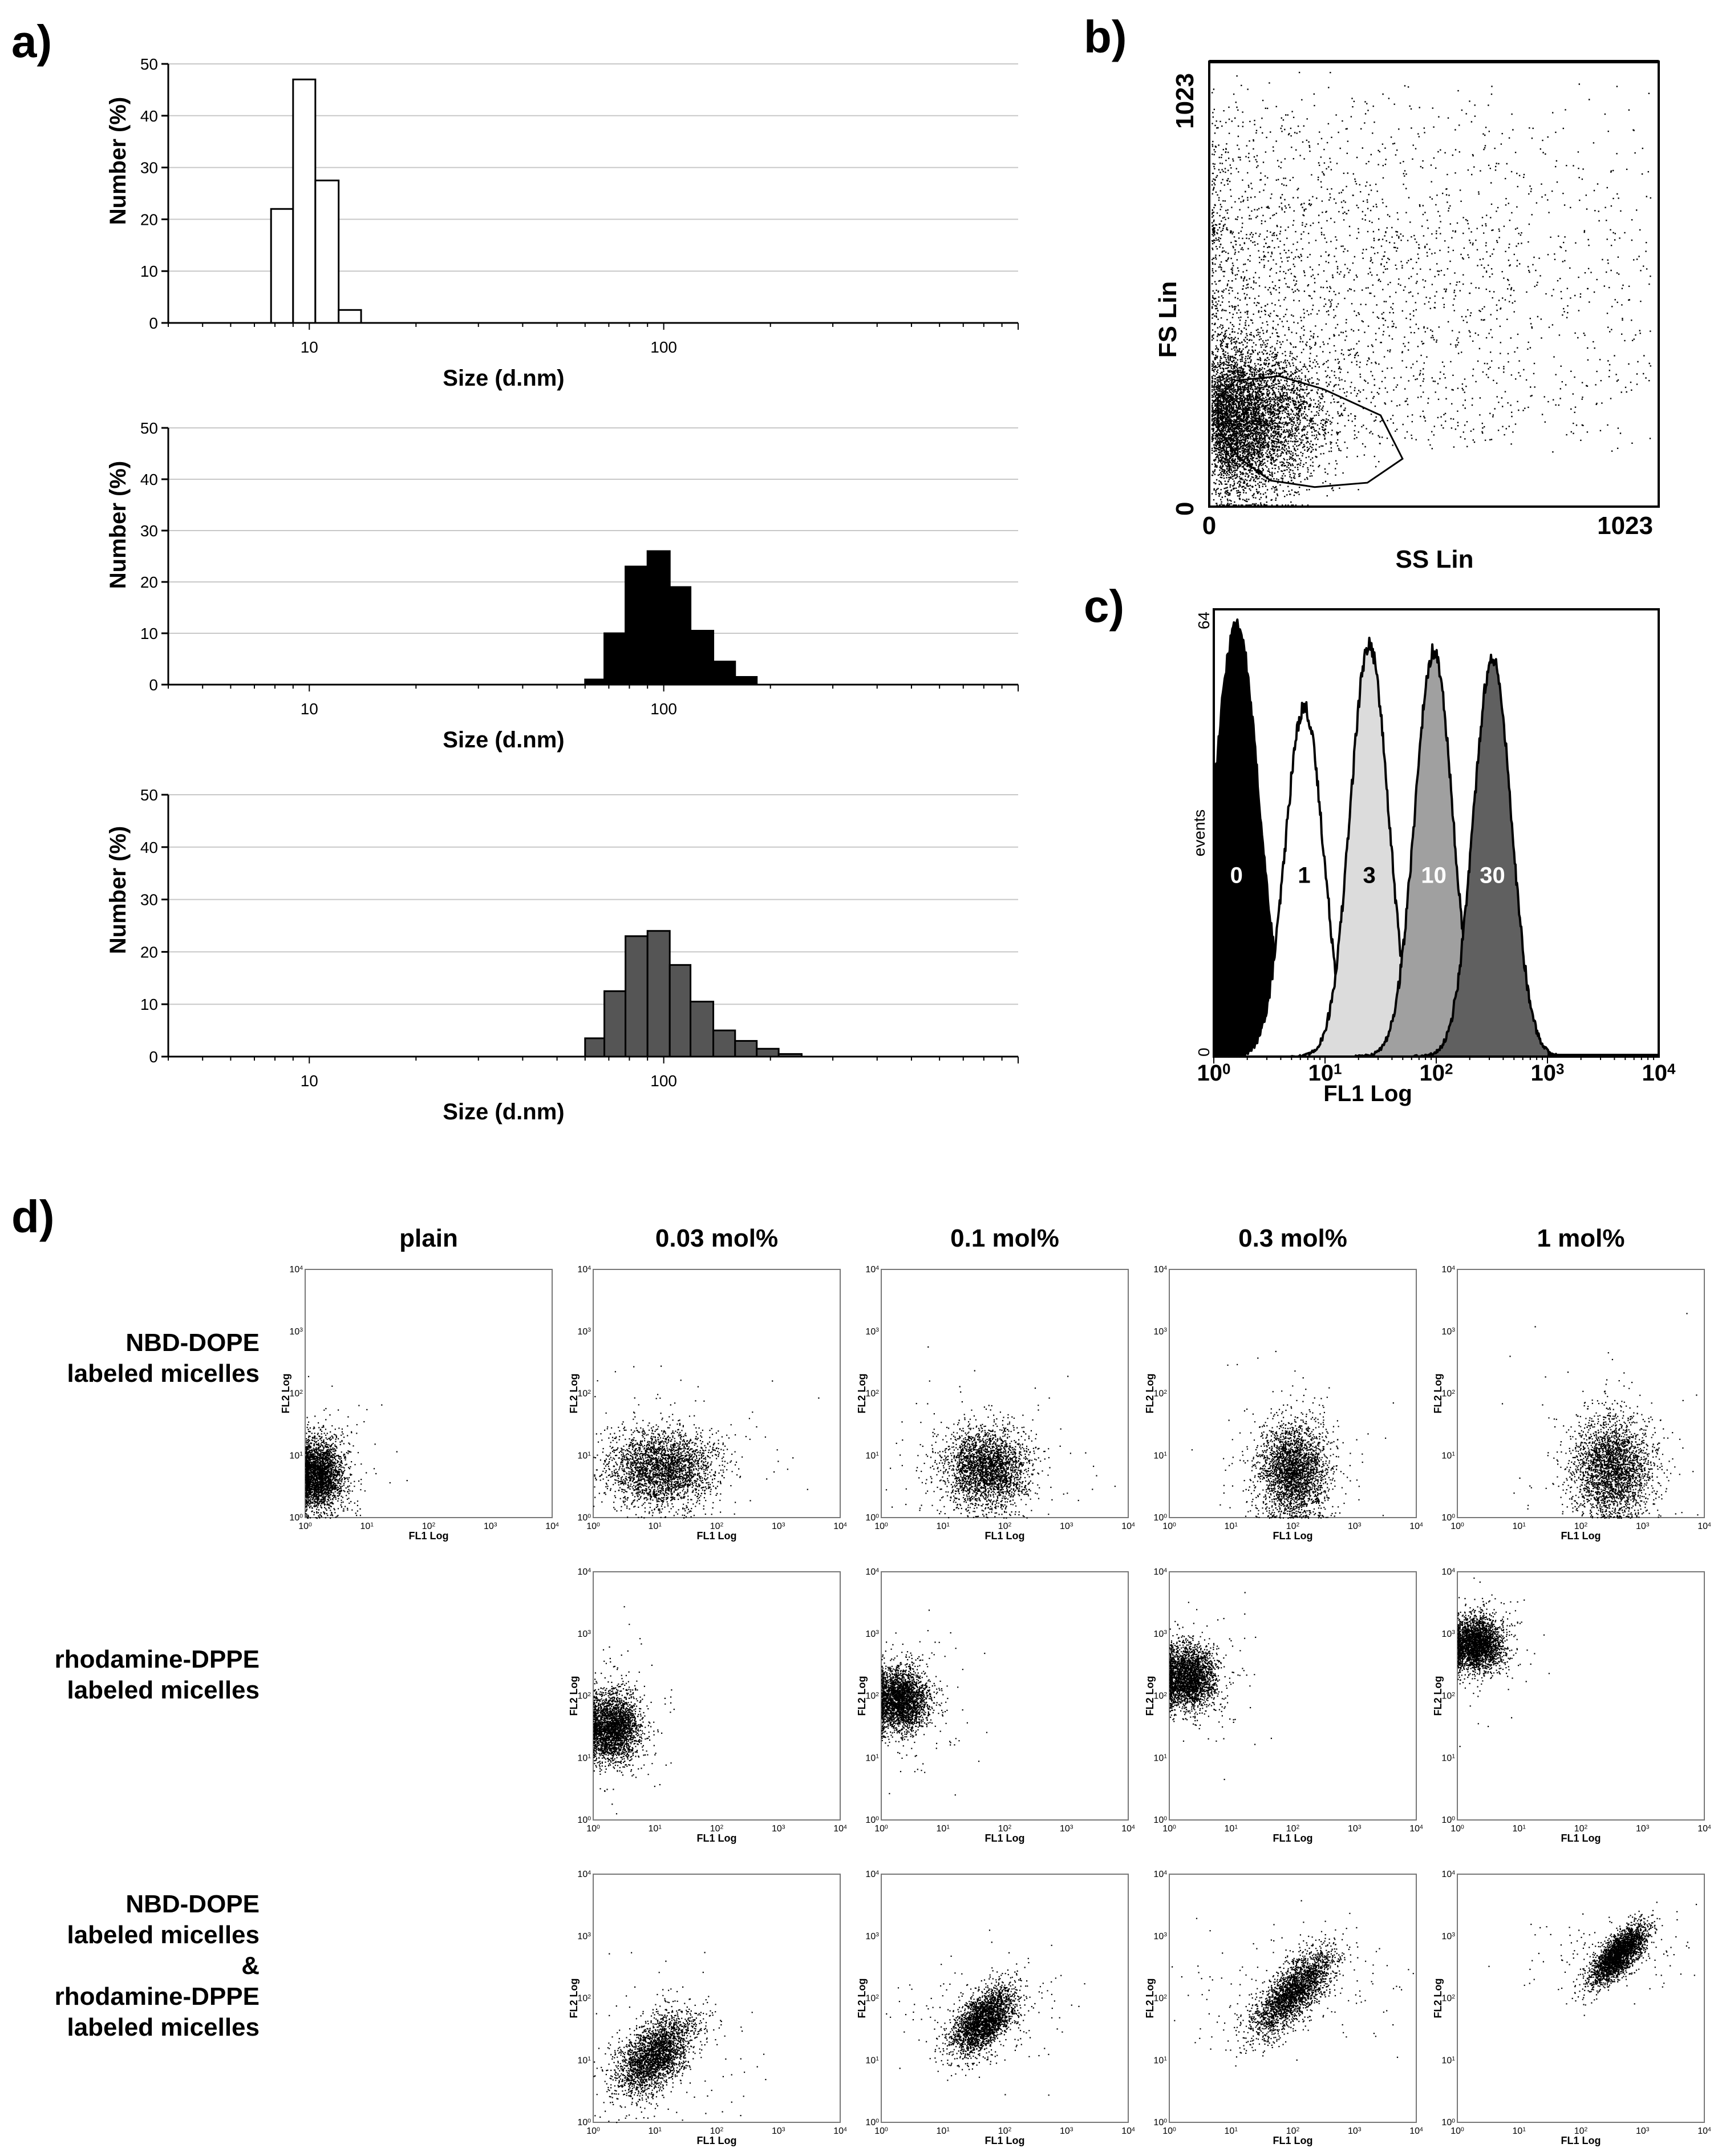 Image resolution: width=1730 pixels, height=2156 pixels. What do you see at coordinates (31, 42) in the screenshot?
I see `panel-letter-a: a)` at bounding box center [31, 42].